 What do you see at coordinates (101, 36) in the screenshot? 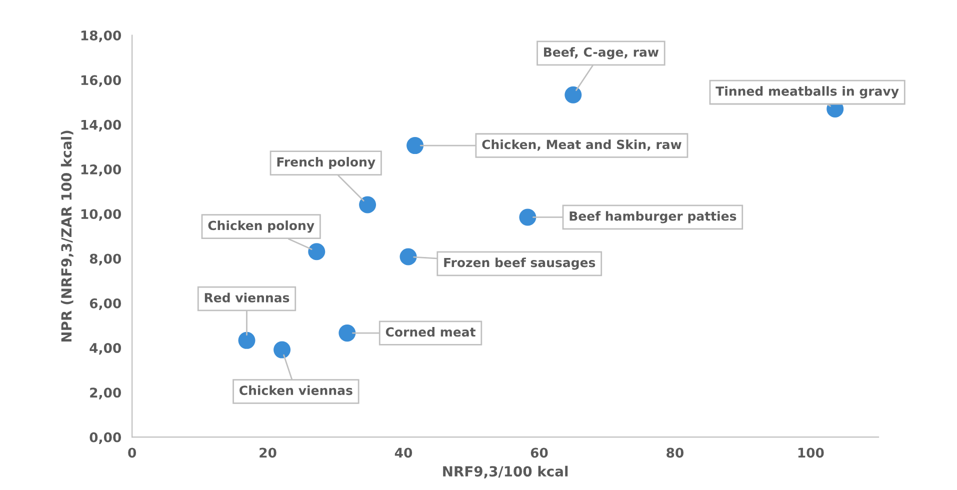
I see `y-tick-label: 18,00` at bounding box center [101, 36].